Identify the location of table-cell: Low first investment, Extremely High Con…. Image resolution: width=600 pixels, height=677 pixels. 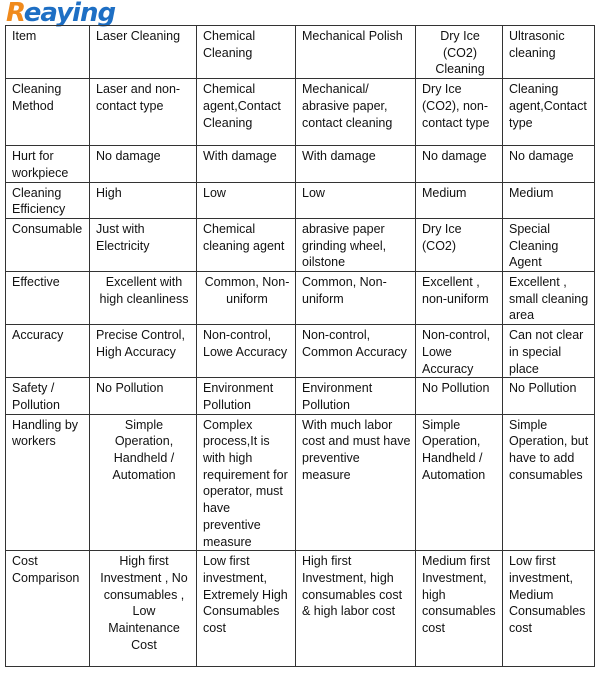
(246, 609).